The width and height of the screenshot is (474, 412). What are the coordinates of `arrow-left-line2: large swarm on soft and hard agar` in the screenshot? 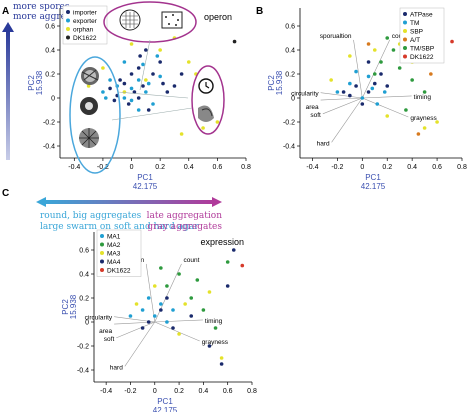 It's located at (119, 227).